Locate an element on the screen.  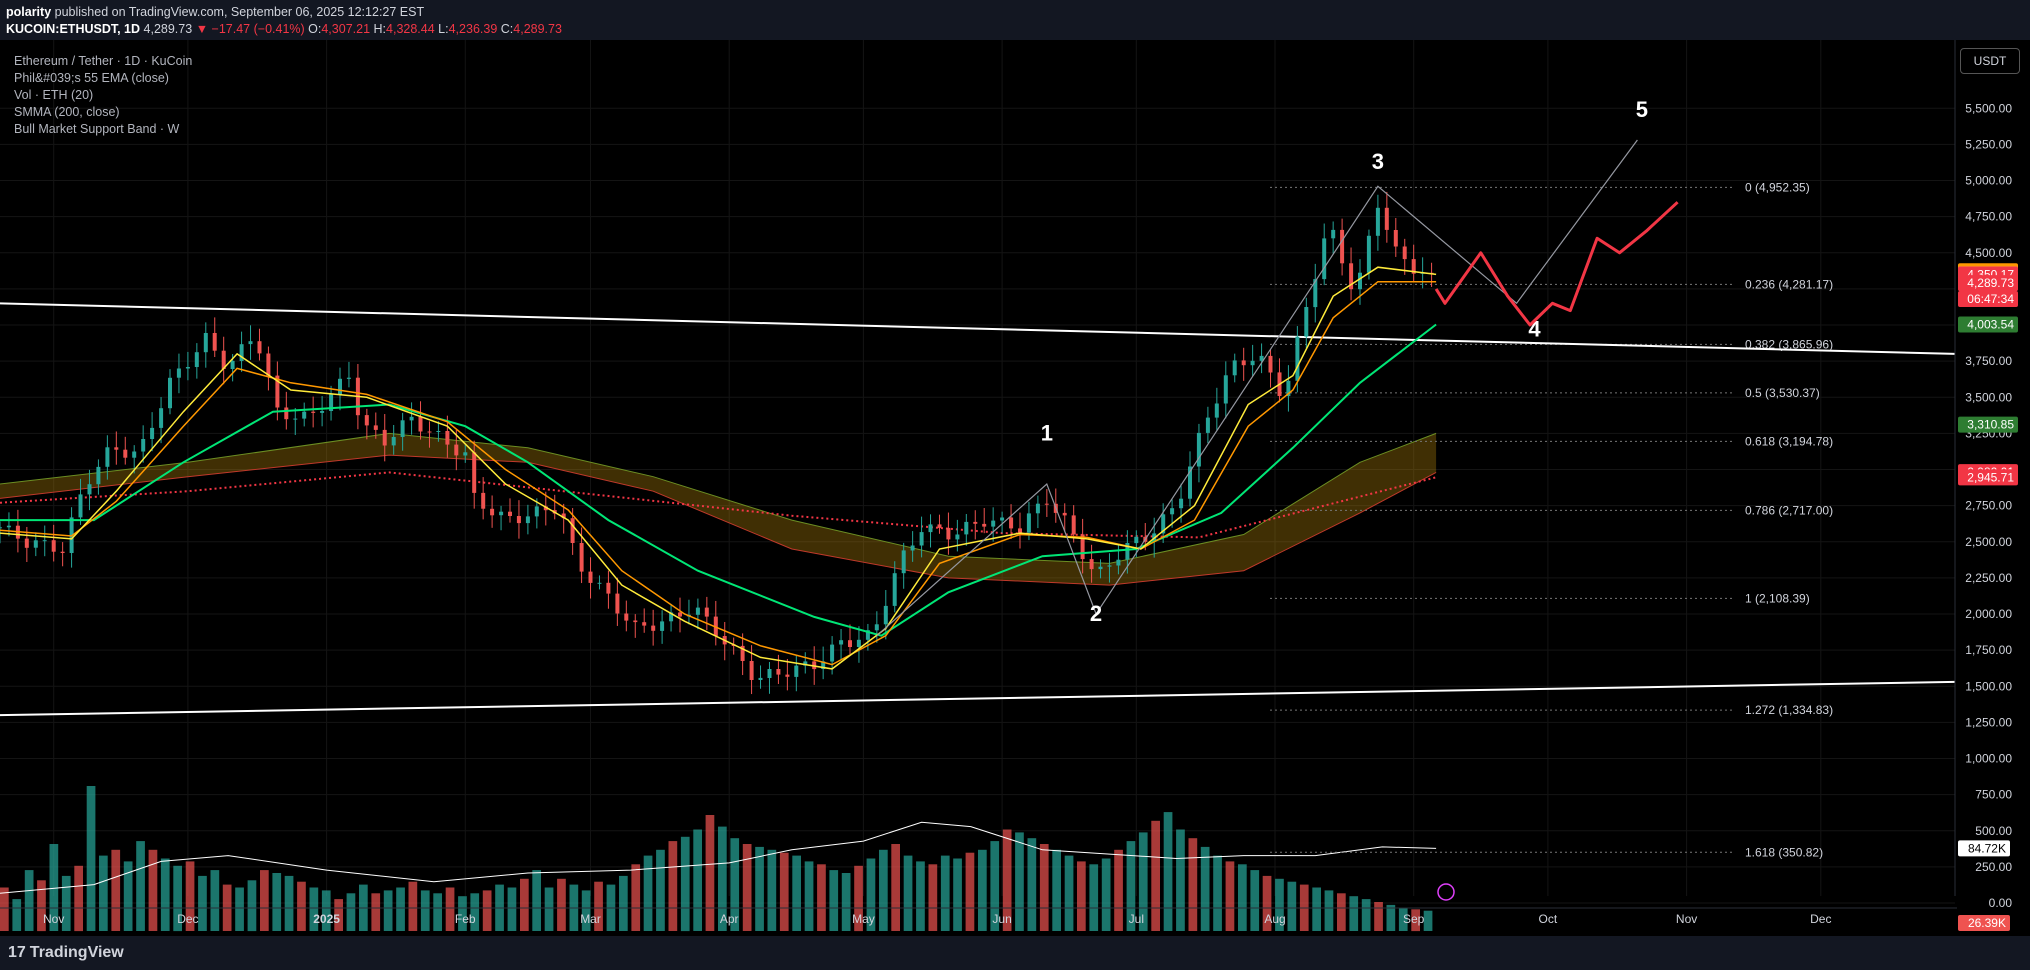
time-tick-label: May is located at coordinates (863, 919).